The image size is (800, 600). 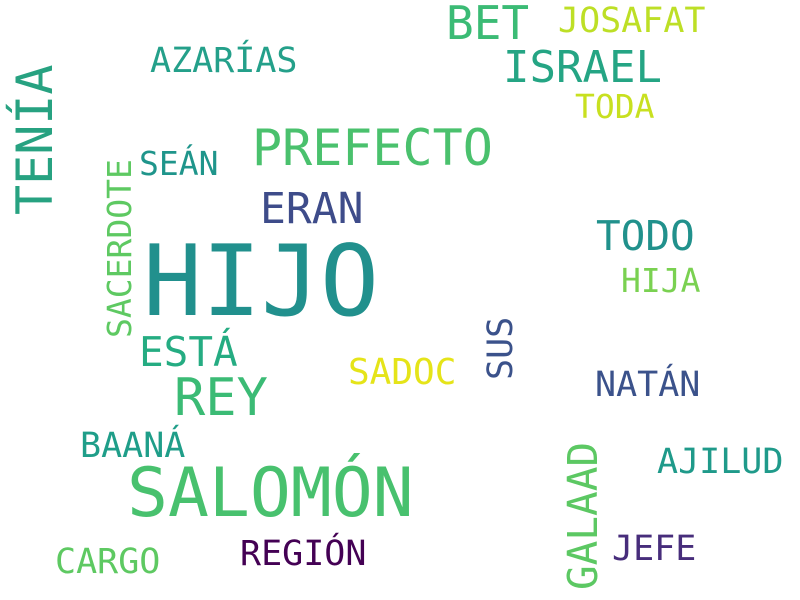 I want to click on word-esta: ESTÁ, so click(x=188, y=352).